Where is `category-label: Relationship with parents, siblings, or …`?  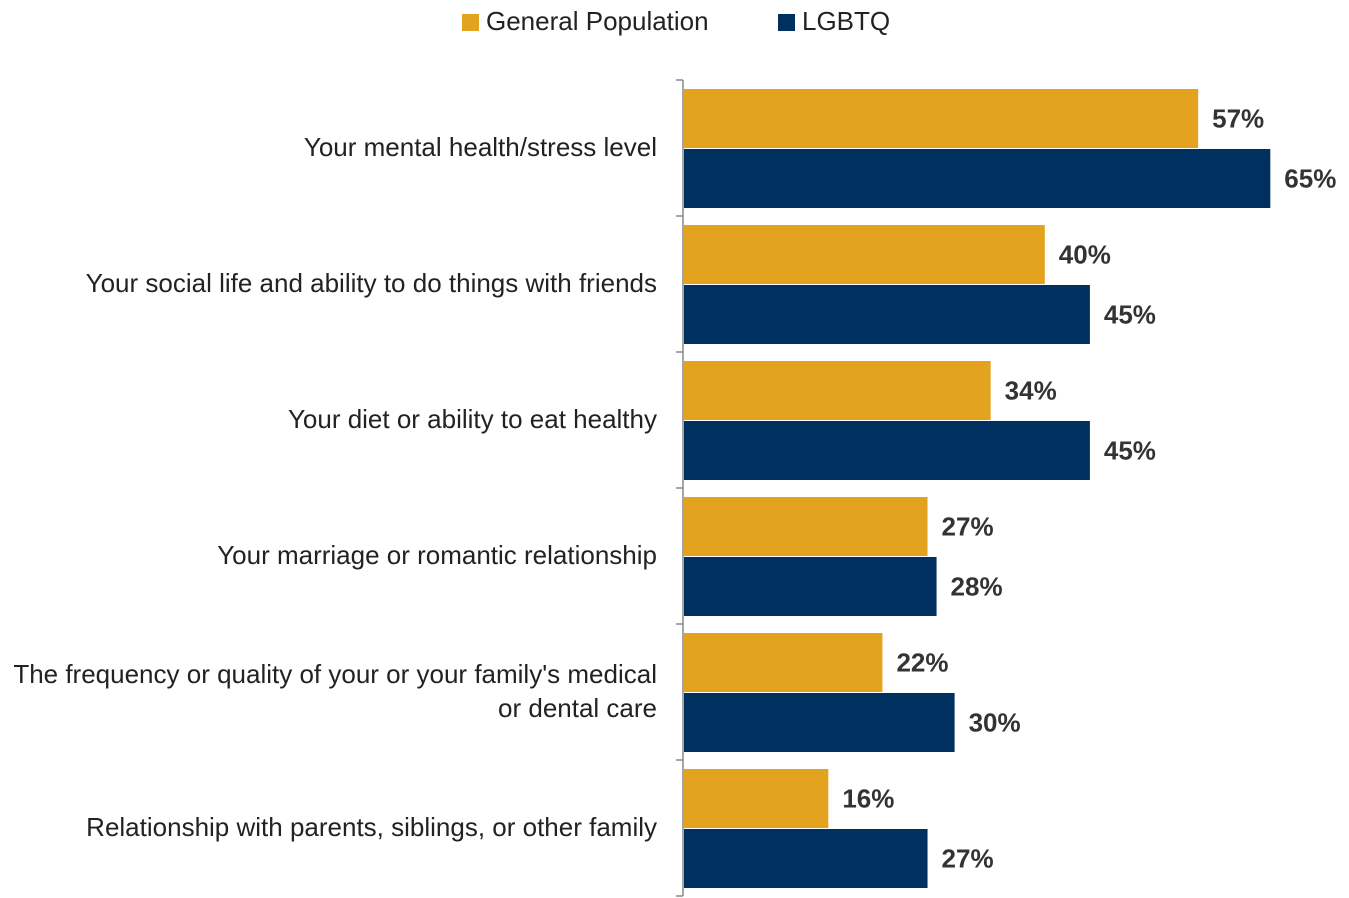
category-label: Relationship with parents, siblings, or … is located at coordinates (371, 827).